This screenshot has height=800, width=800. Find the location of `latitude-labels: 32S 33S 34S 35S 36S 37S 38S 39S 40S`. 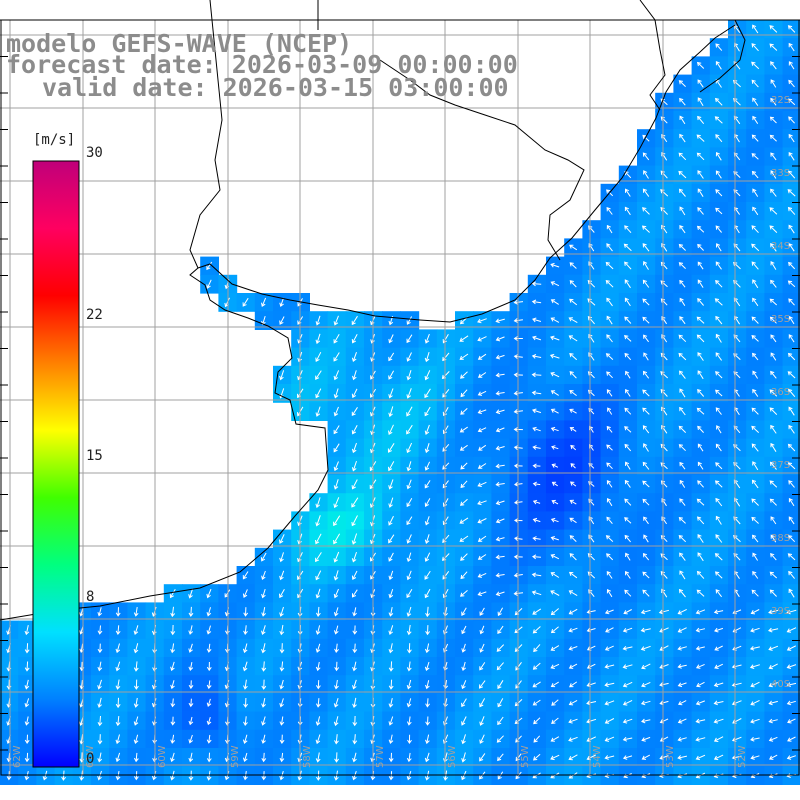

latitude-labels: 32S 33S 34S 35S 36S 37S 38S 39S 40S is located at coordinates (780, 392).